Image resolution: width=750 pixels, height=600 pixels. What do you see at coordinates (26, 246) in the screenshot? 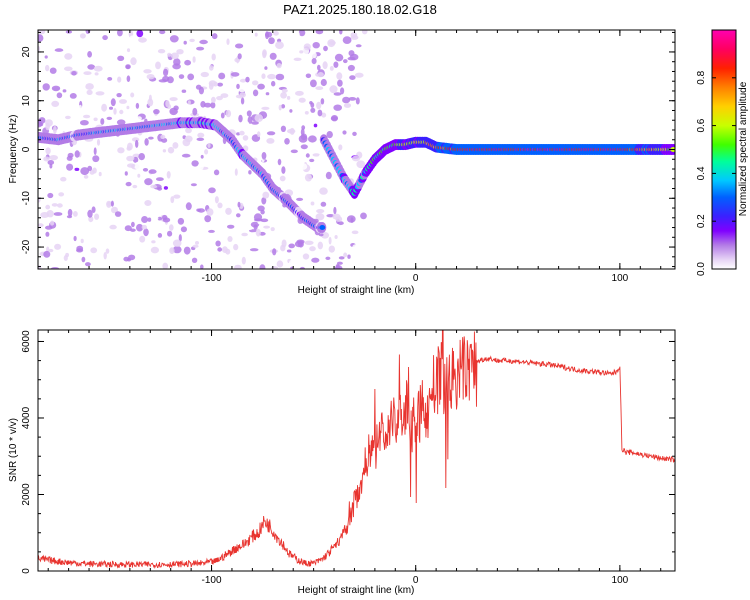
I see `y-tick-label: -20` at bounding box center [26, 246].